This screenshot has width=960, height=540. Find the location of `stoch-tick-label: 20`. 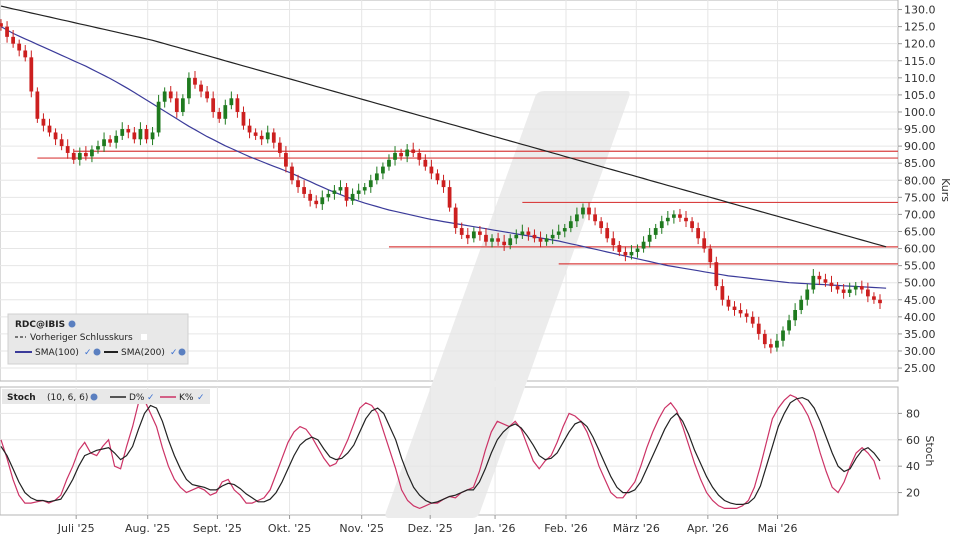

stoch-tick-label: 20 is located at coordinates (913, 493).